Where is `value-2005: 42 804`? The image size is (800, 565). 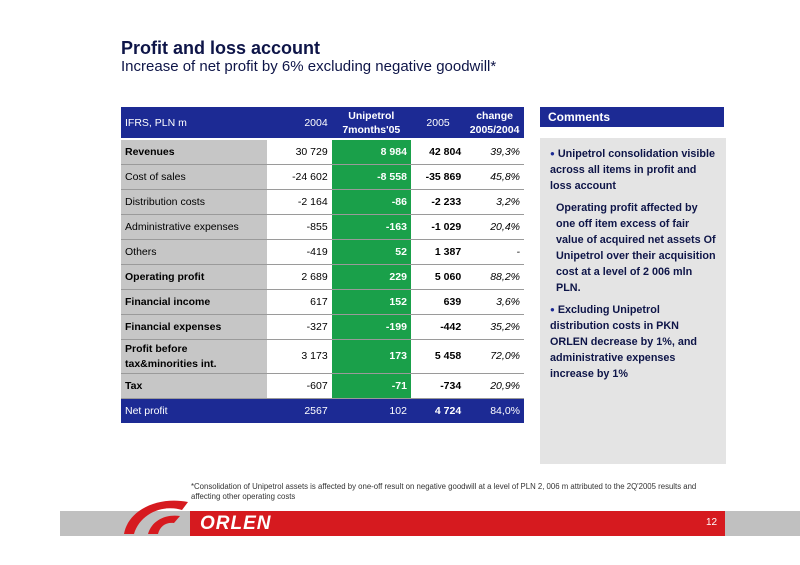
value-2005: 42 804 is located at coordinates (438, 152).